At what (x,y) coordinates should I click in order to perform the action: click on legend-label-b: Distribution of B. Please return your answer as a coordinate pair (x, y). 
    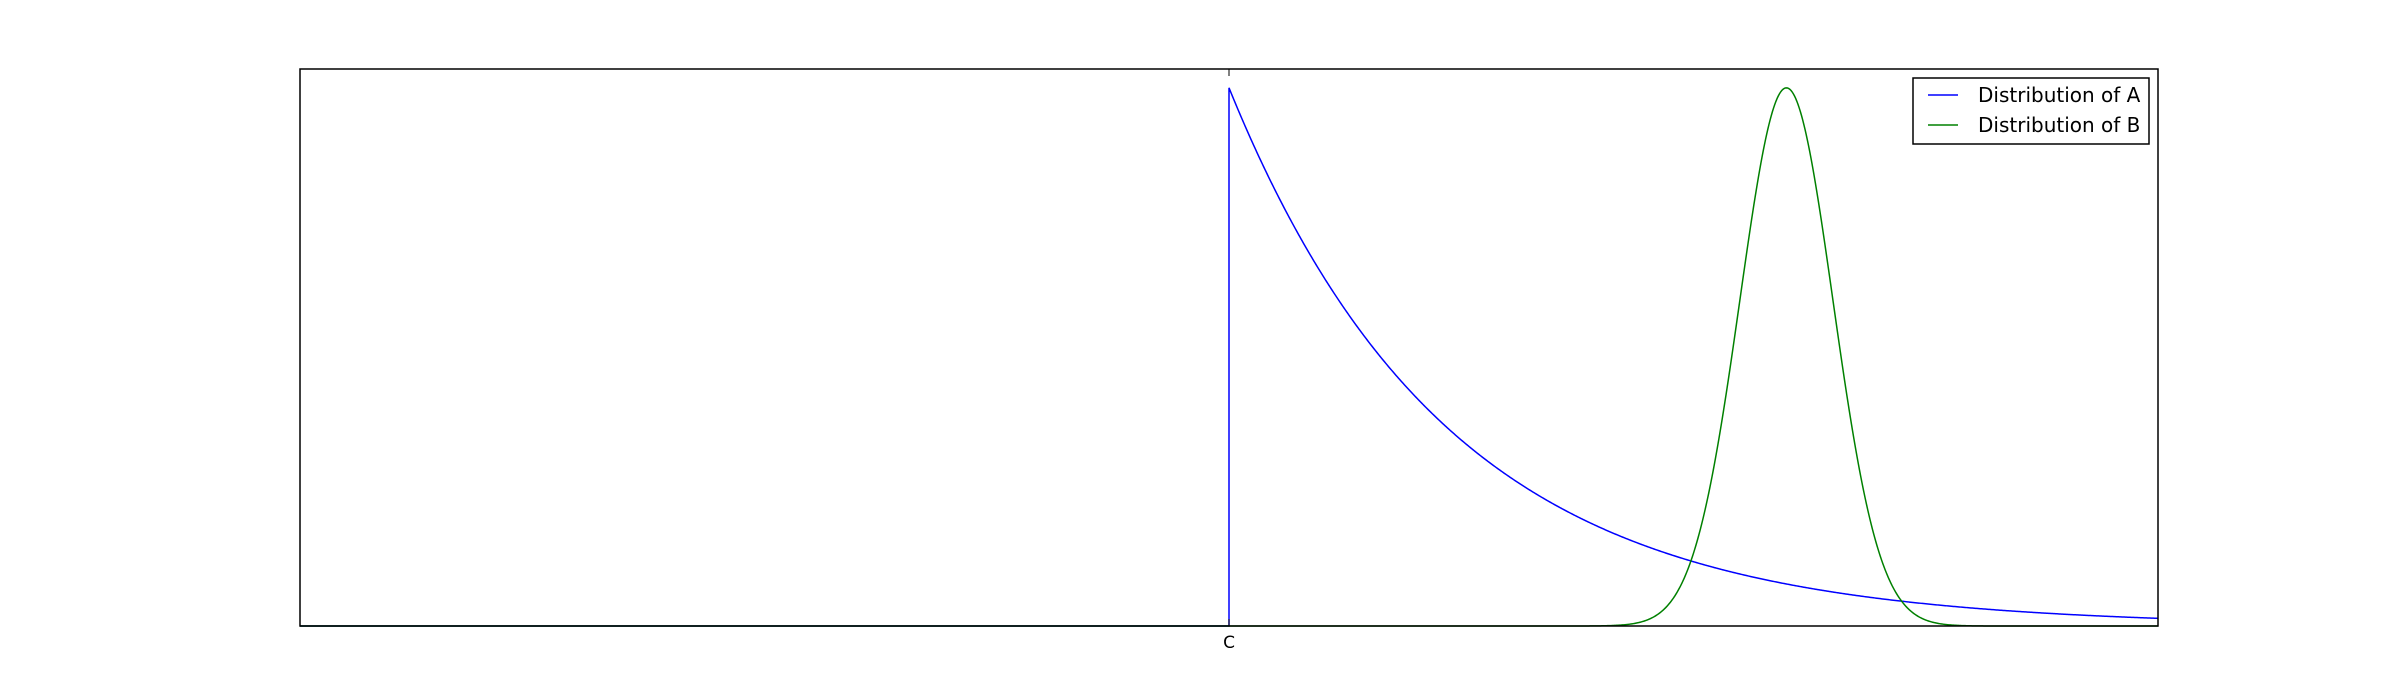
    Looking at the image, I should click on (2059, 125).